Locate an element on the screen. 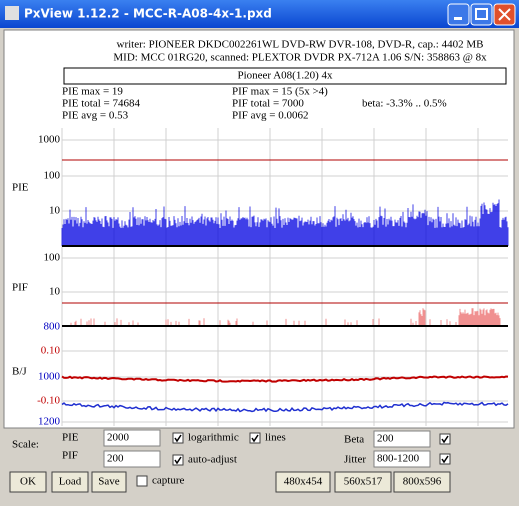  pif-trace is located at coordinates (285, 317).